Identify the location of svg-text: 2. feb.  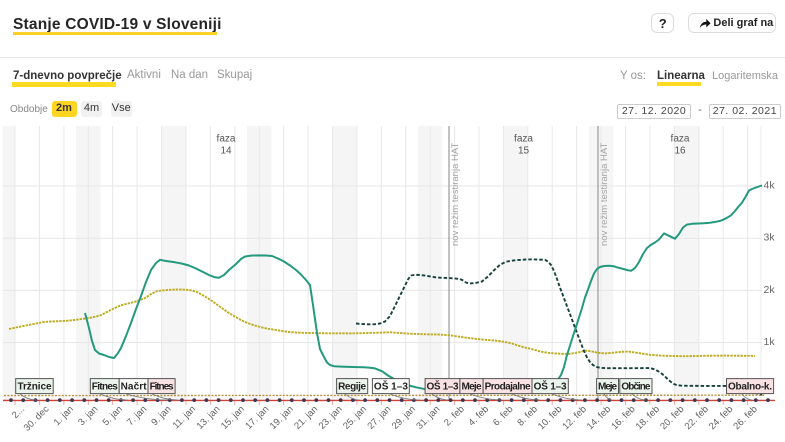
(454, 416).